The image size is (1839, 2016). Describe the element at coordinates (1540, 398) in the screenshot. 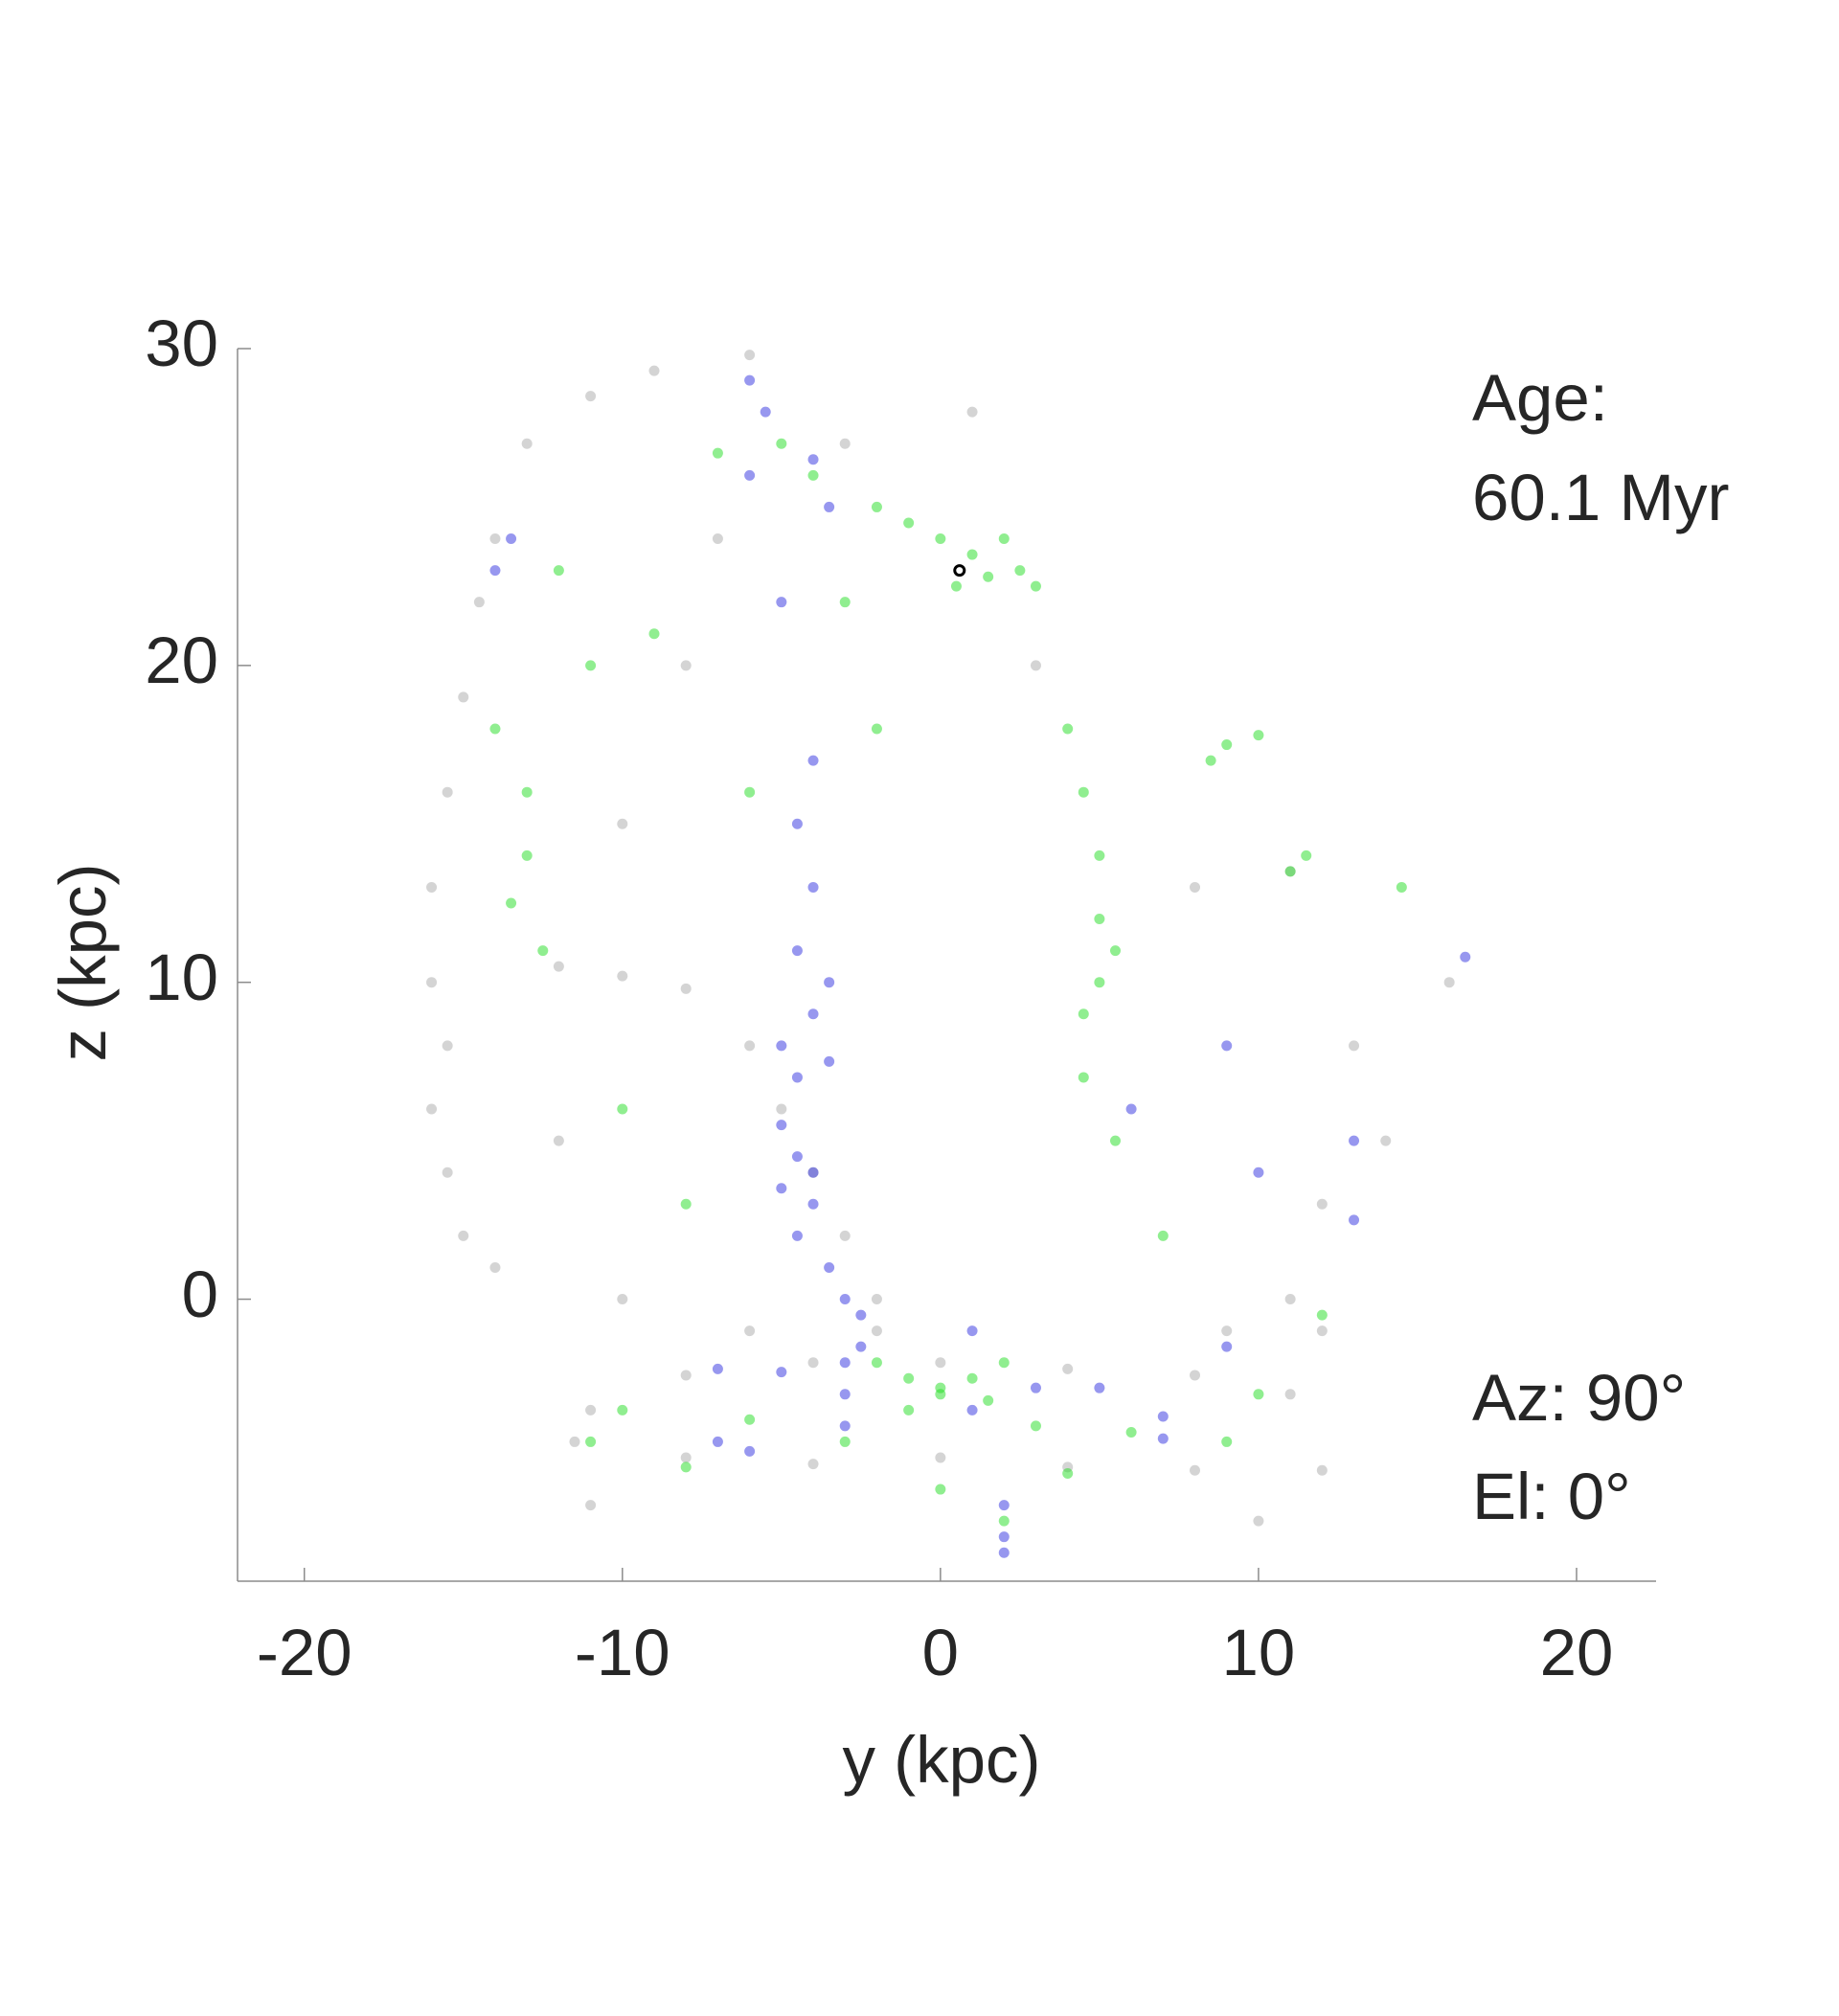

I see `annotation: Age:` at that location.